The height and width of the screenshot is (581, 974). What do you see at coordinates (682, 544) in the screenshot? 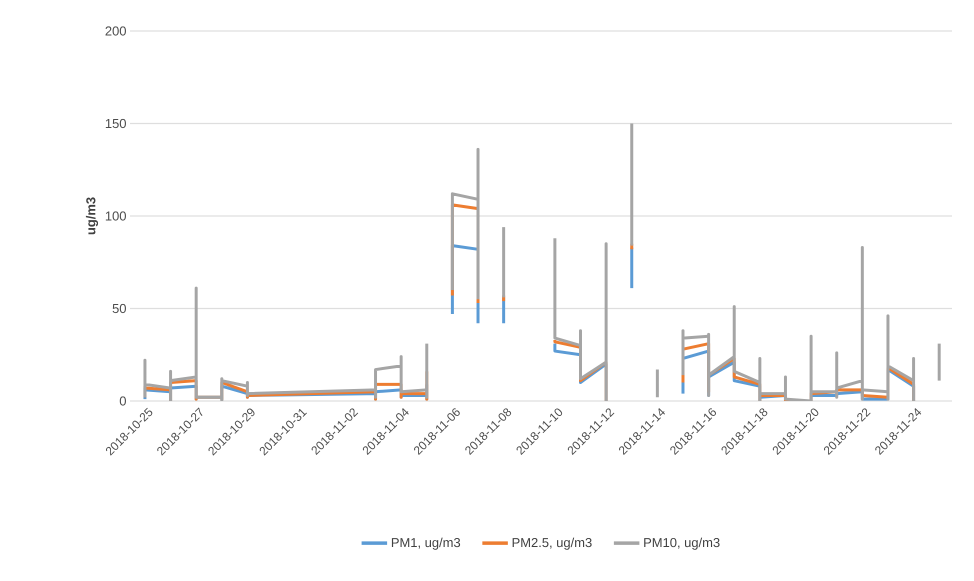
I see `legend-label: PM10, ug/m3` at bounding box center [682, 544].